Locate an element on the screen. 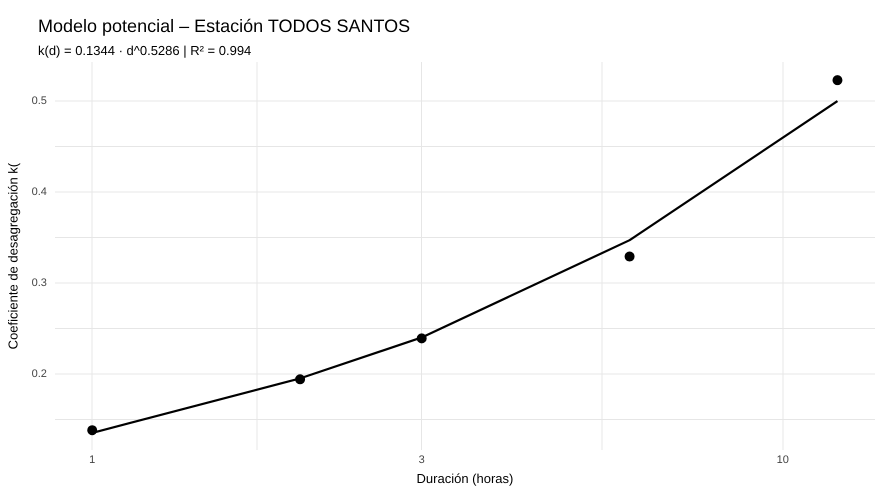 The width and height of the screenshot is (890, 491). chart-subtitle: k(d) = 0.1344 · d^0.5286 | R² = 0.994 is located at coordinates (145, 50).